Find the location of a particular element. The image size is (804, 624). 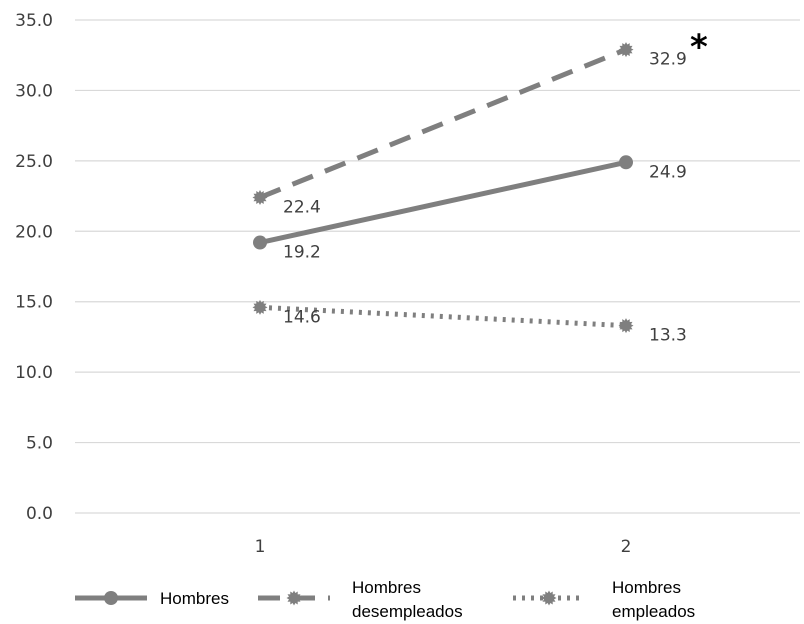

y-tick-label: 35.0 is located at coordinates (34, 21).